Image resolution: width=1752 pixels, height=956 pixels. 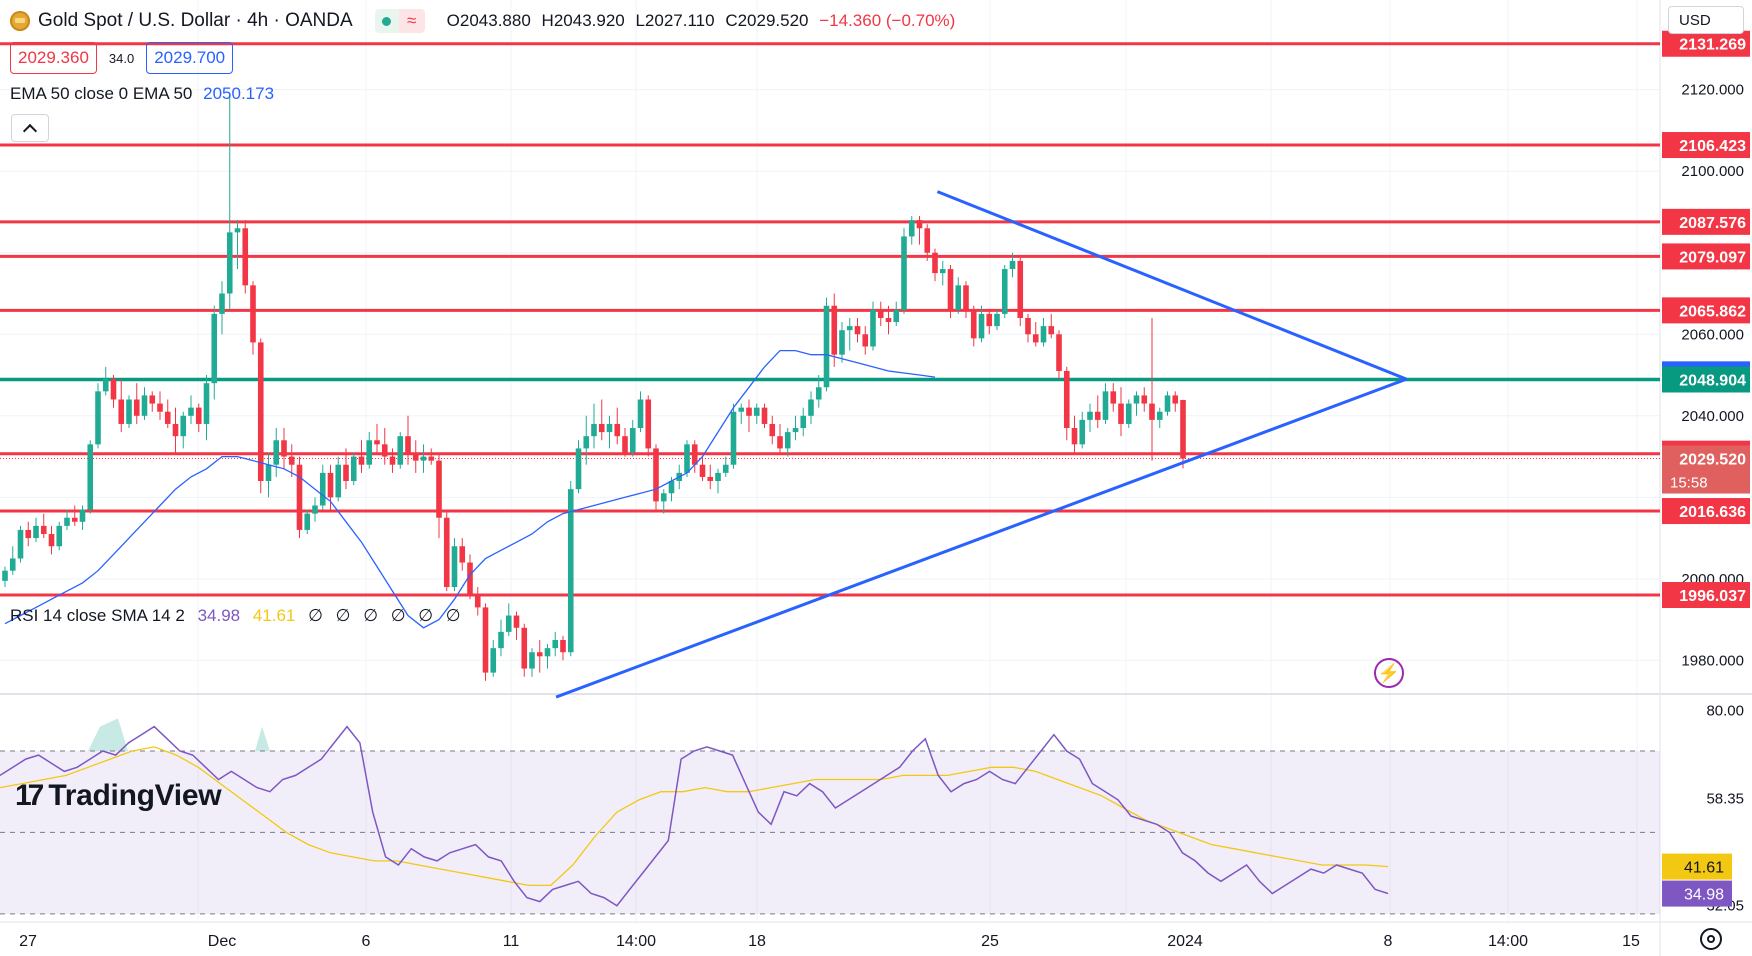 I want to click on ema-legend: EMA 50 close 0 EMA 50 2050.173, so click(x=142, y=94).